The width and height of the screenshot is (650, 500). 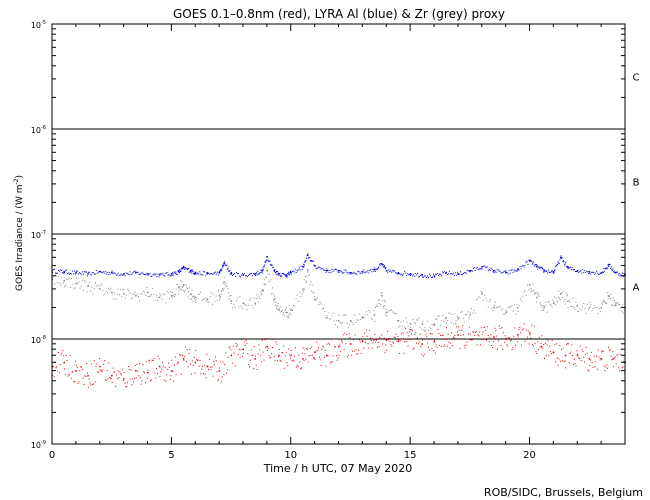 What do you see at coordinates (20, 177) in the screenshot?
I see `y-axis-label-close: )` at bounding box center [20, 177].